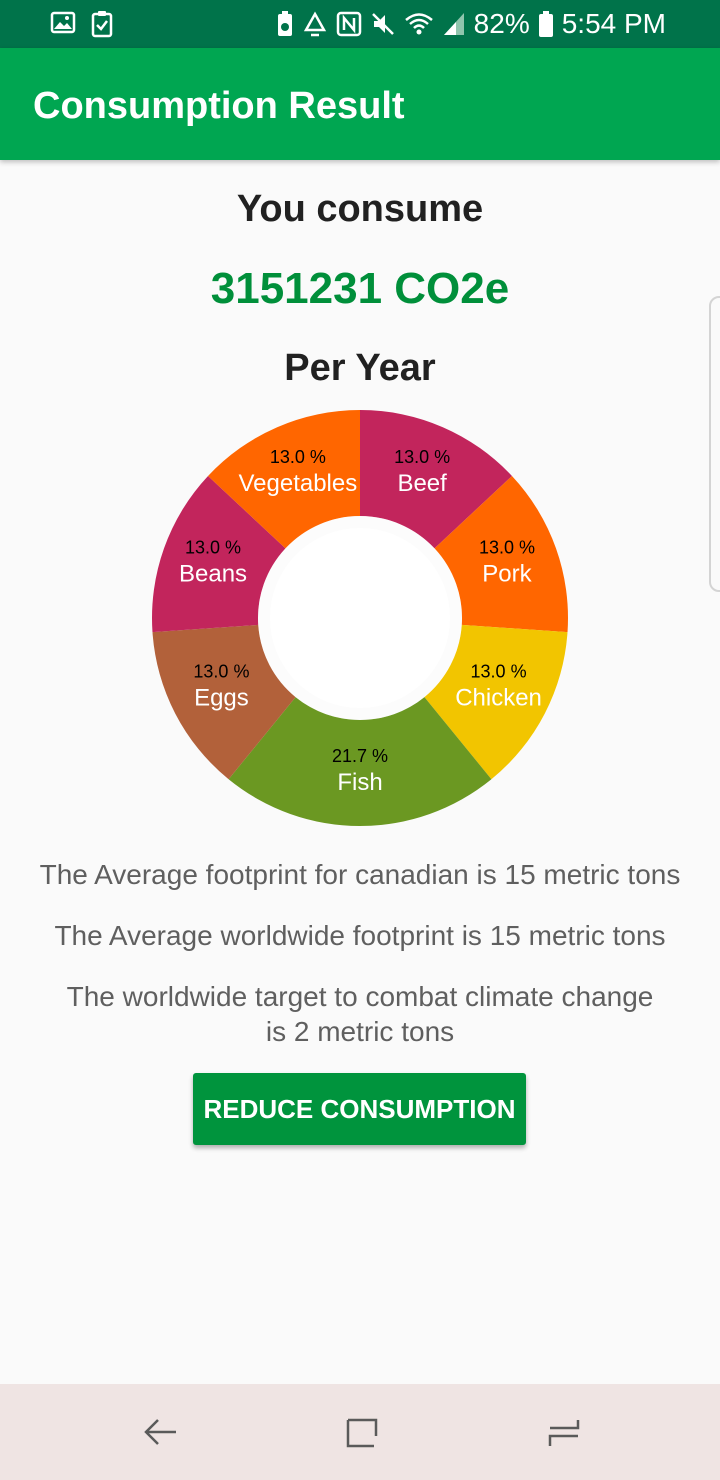 Image resolution: width=720 pixels, height=1480 pixels. What do you see at coordinates (360, 368) in the screenshot?
I see `period-label: Per Year` at bounding box center [360, 368].